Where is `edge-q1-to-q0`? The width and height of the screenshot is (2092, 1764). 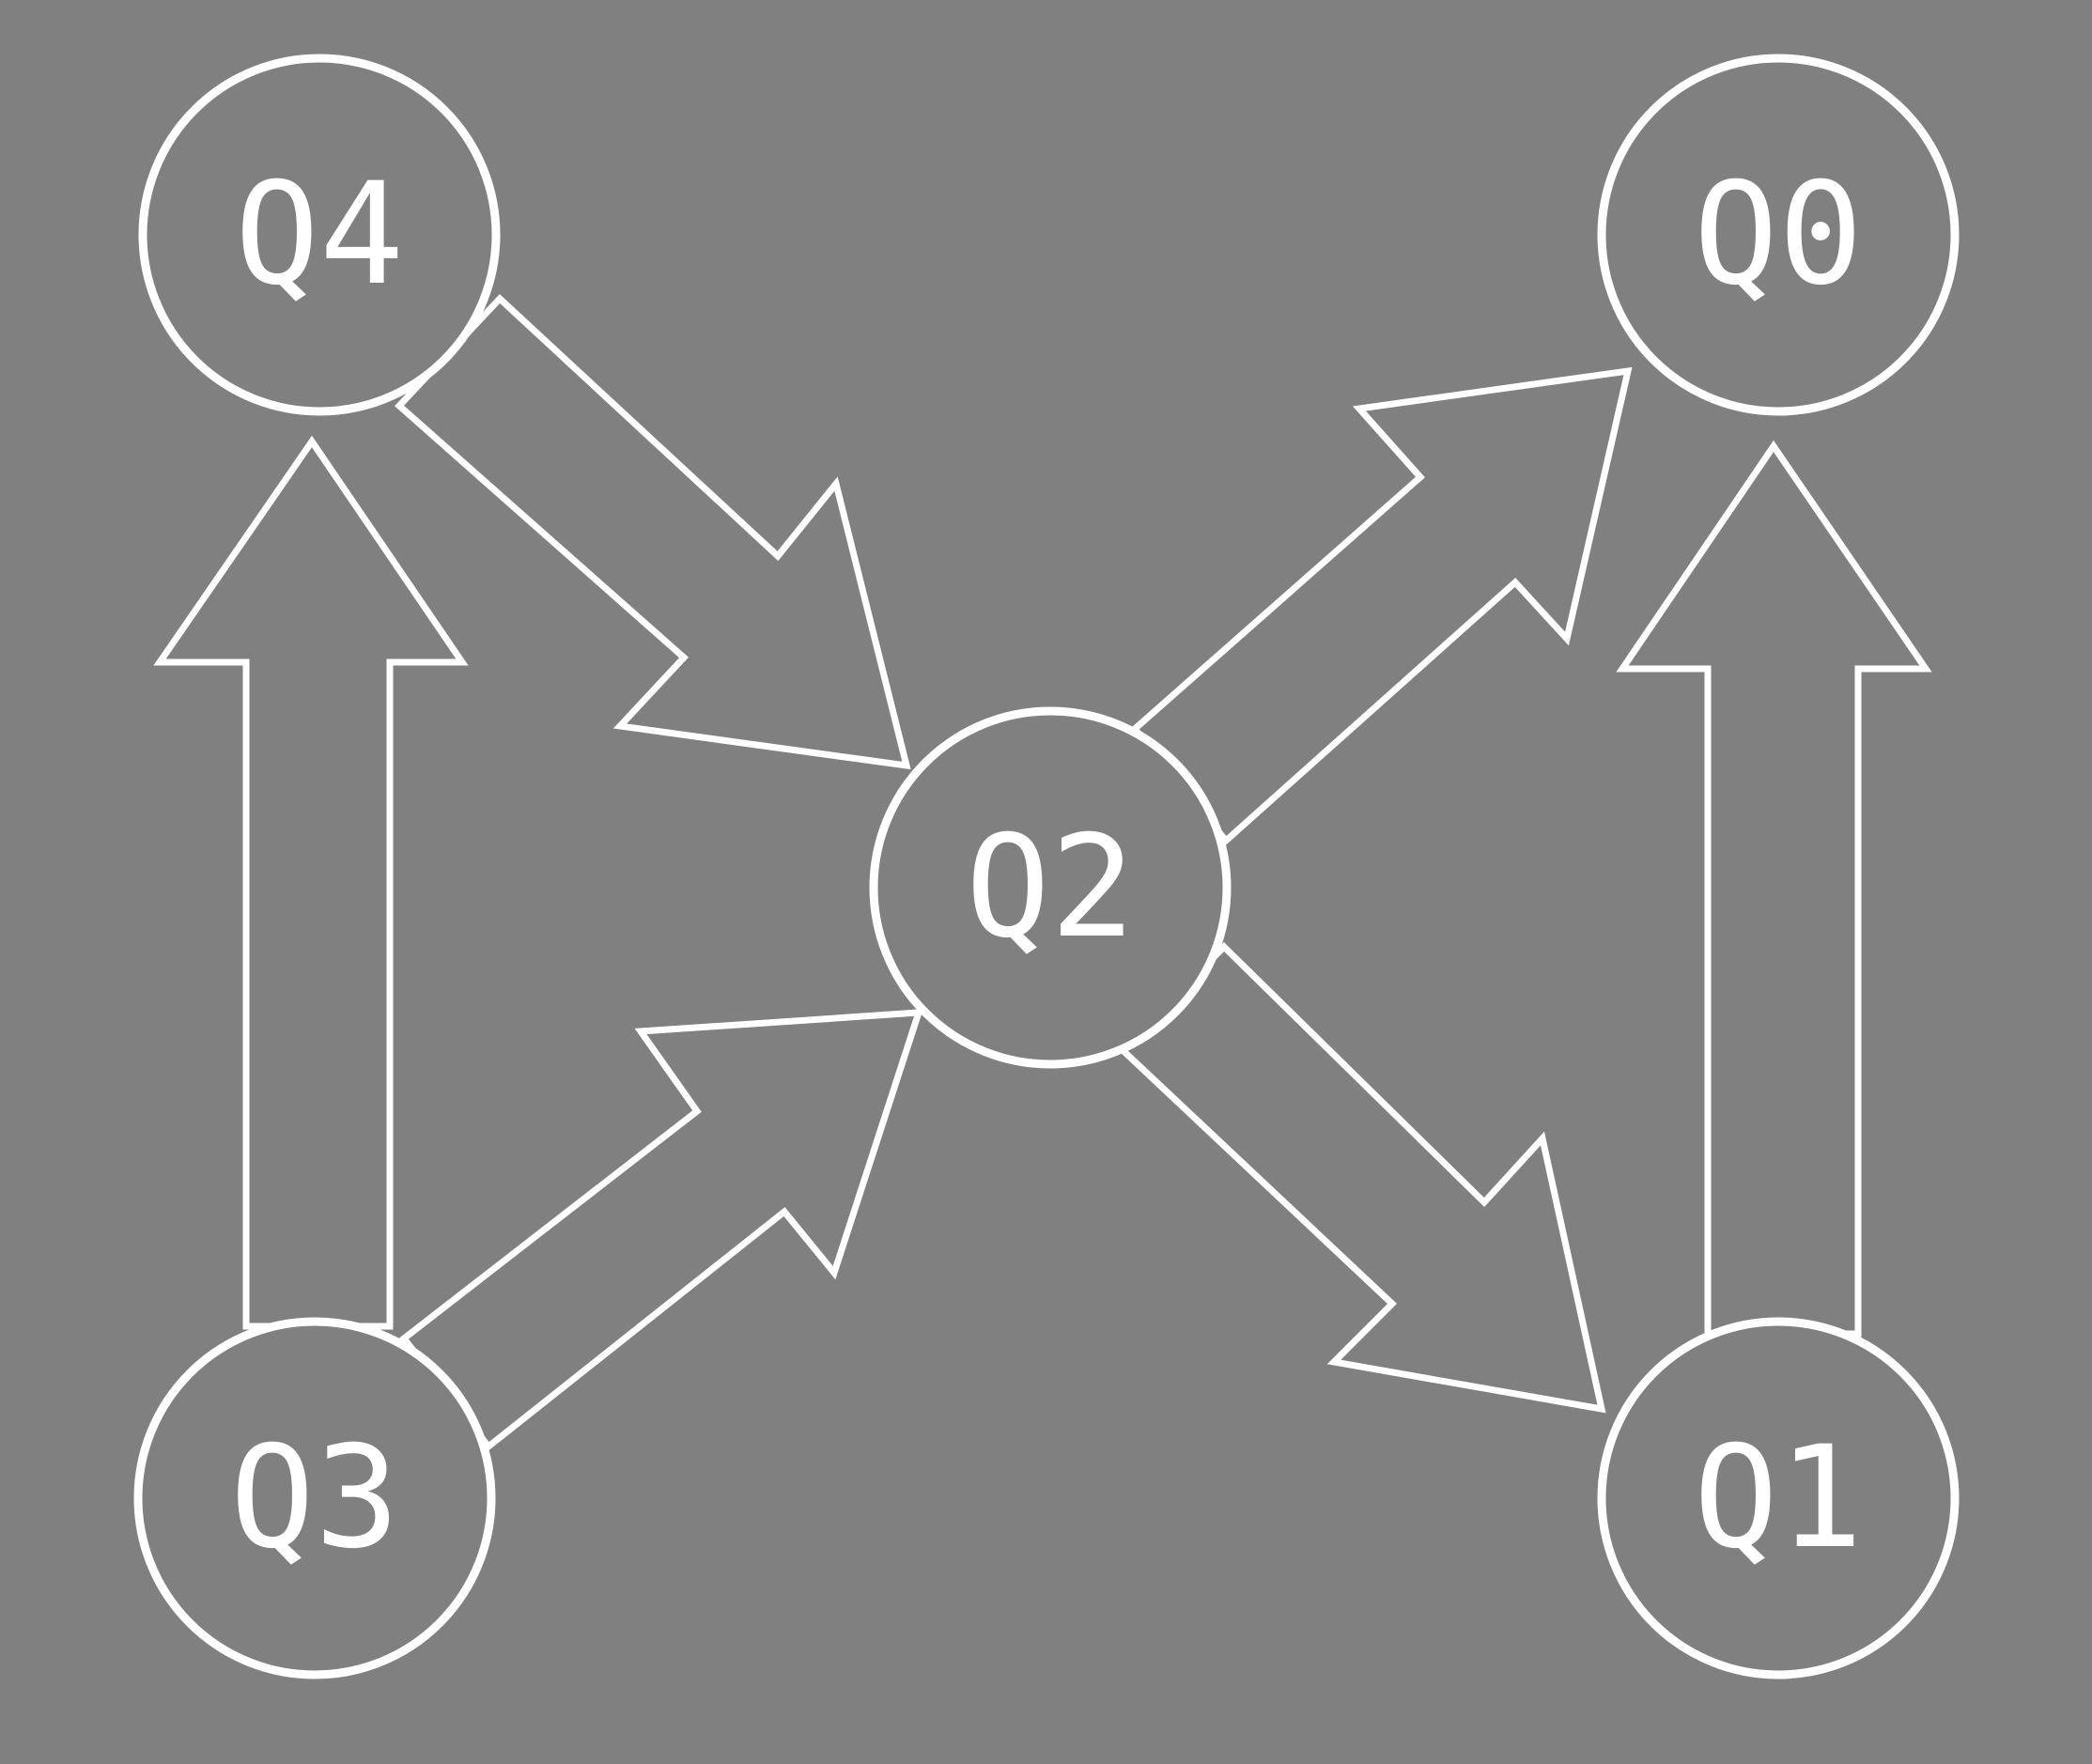 edge-q1-to-q0 is located at coordinates (1774, 889).